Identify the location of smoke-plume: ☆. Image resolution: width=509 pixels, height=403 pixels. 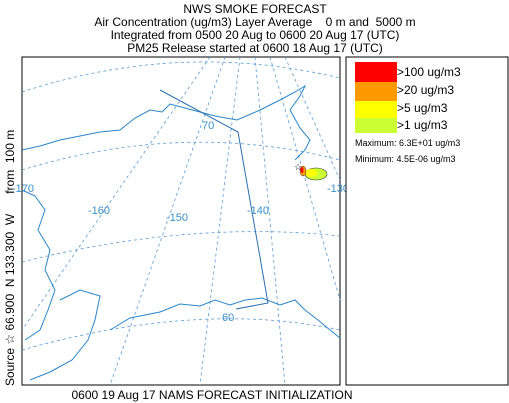
(311, 171).